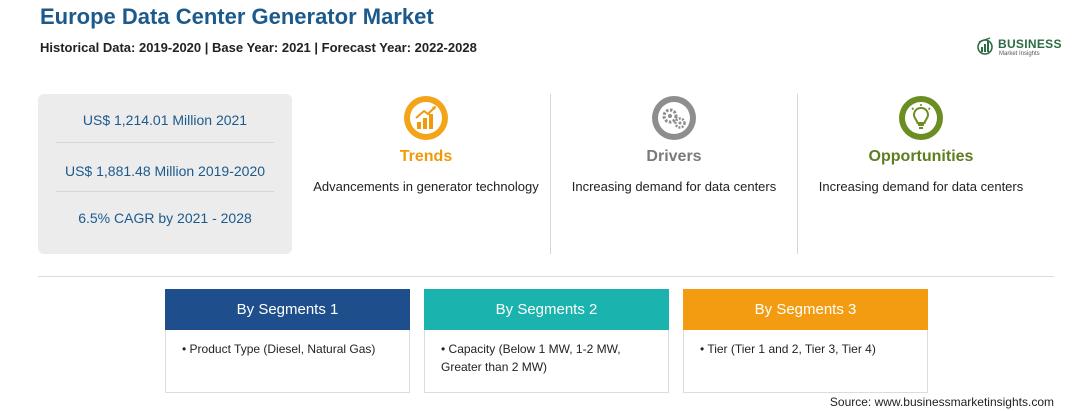  Describe the element at coordinates (921, 186) in the screenshot. I see `opportunities-text: Increasing demand for data centers` at that location.